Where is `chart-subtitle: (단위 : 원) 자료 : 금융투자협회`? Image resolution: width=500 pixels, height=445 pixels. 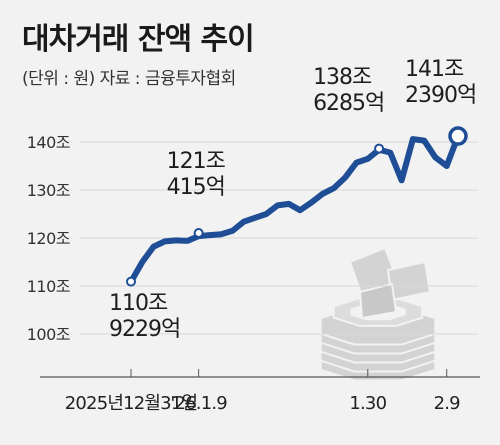 chart-subtitle: (단위 : 원) 자료 : 금융투자협회 is located at coordinates (129, 79).